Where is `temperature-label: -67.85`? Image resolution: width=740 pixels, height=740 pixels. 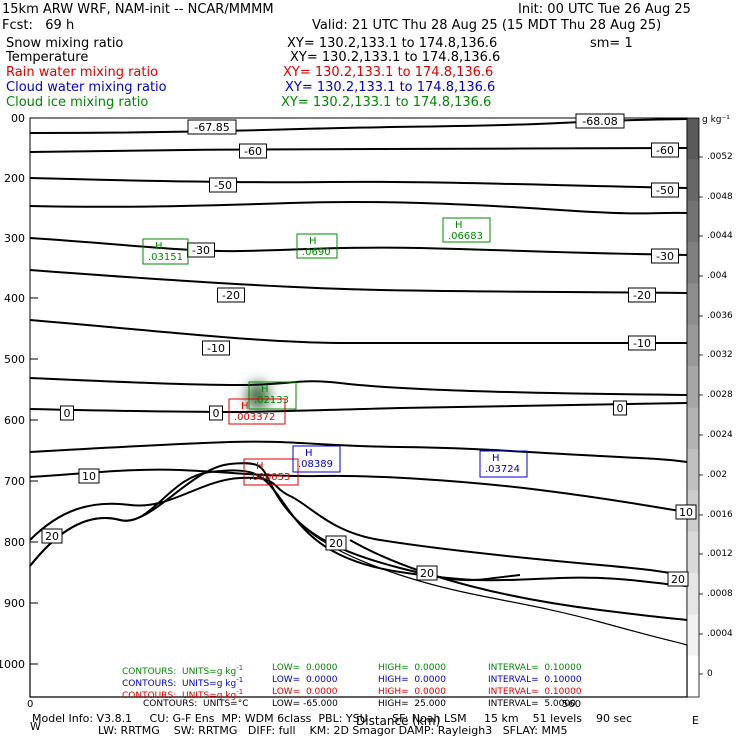
temperature-label: -67.85 is located at coordinates (211, 127).